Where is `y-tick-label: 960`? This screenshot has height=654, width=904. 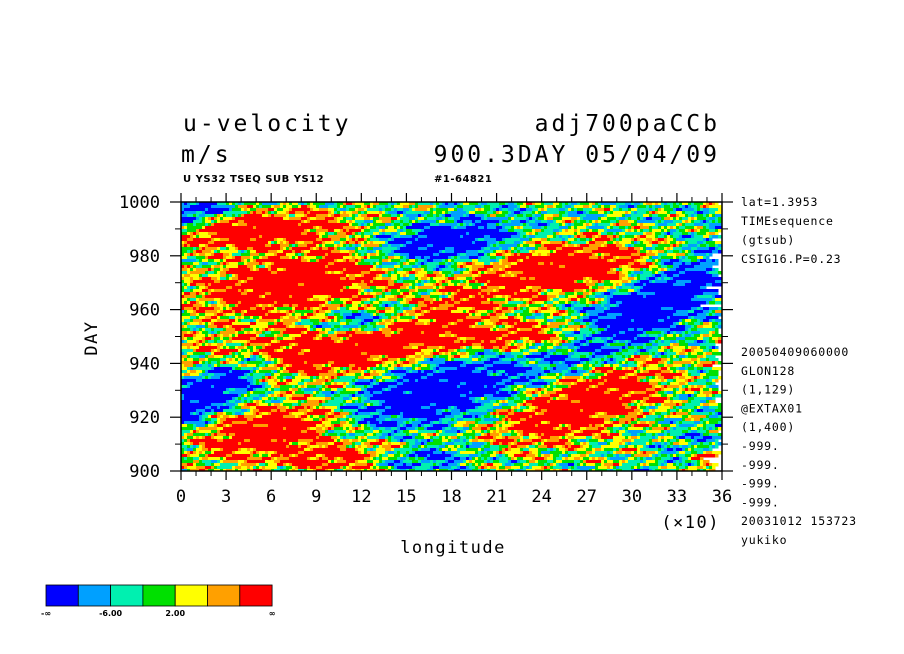 y-tick-label: 960 is located at coordinates (144, 311).